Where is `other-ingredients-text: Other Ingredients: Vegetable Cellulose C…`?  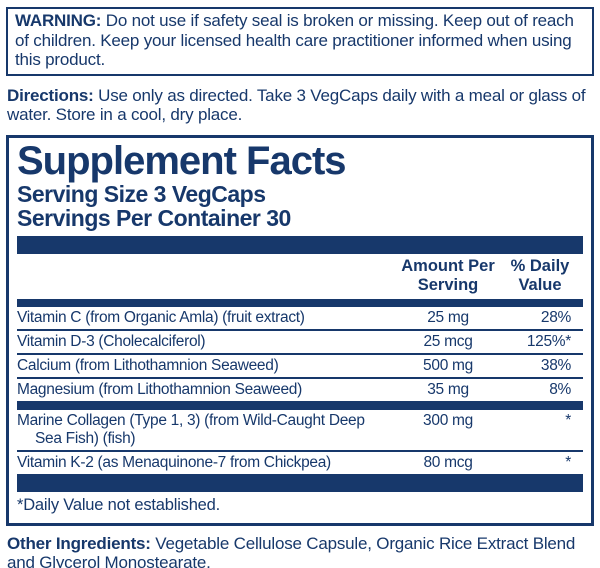
other-ingredients-text: Other Ingredients: Vegetable Cellulose C… is located at coordinates (300, 551).